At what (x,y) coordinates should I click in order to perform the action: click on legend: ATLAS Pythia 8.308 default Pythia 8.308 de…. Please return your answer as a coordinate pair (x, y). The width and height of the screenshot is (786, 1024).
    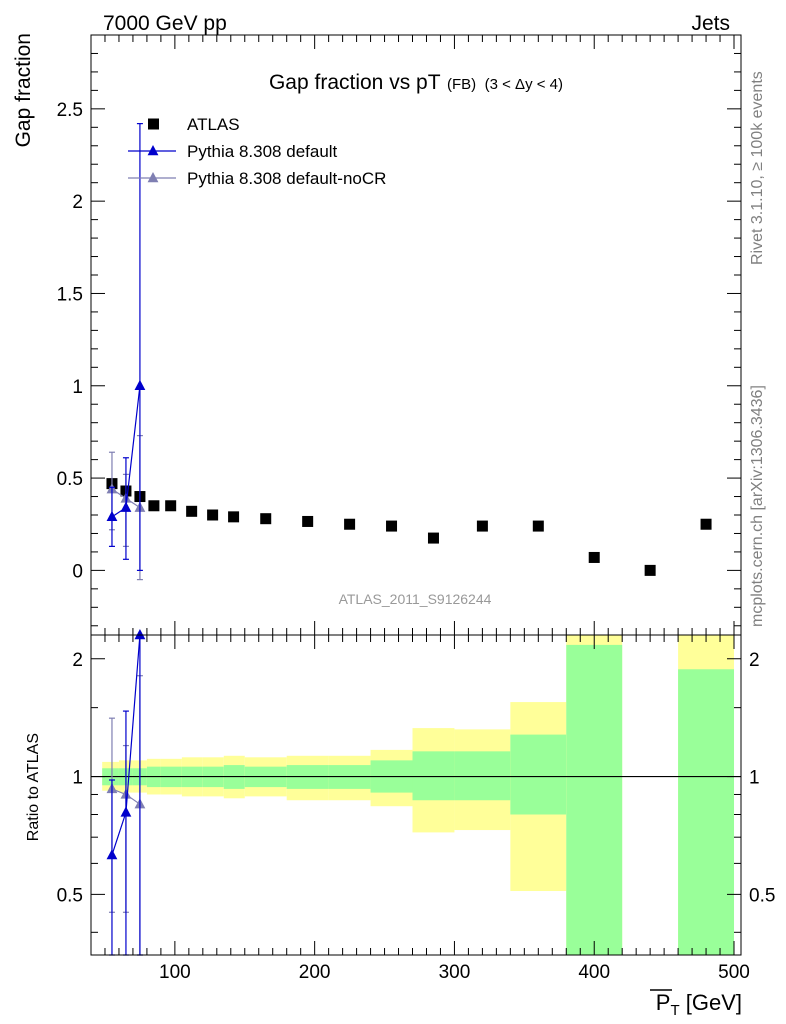
    Looking at the image, I should click on (257, 151).